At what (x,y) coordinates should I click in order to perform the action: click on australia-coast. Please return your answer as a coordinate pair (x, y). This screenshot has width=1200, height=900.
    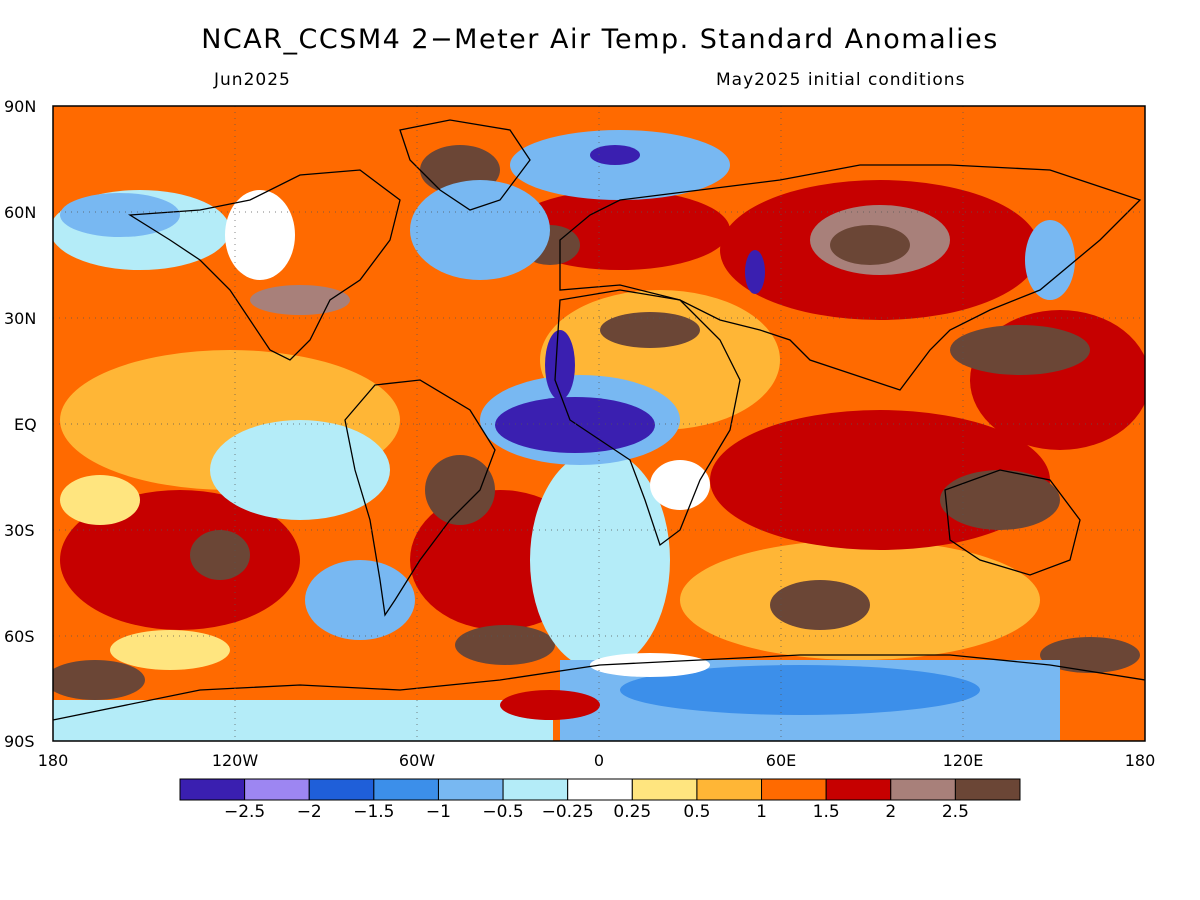
    Looking at the image, I should click on (1012, 522).